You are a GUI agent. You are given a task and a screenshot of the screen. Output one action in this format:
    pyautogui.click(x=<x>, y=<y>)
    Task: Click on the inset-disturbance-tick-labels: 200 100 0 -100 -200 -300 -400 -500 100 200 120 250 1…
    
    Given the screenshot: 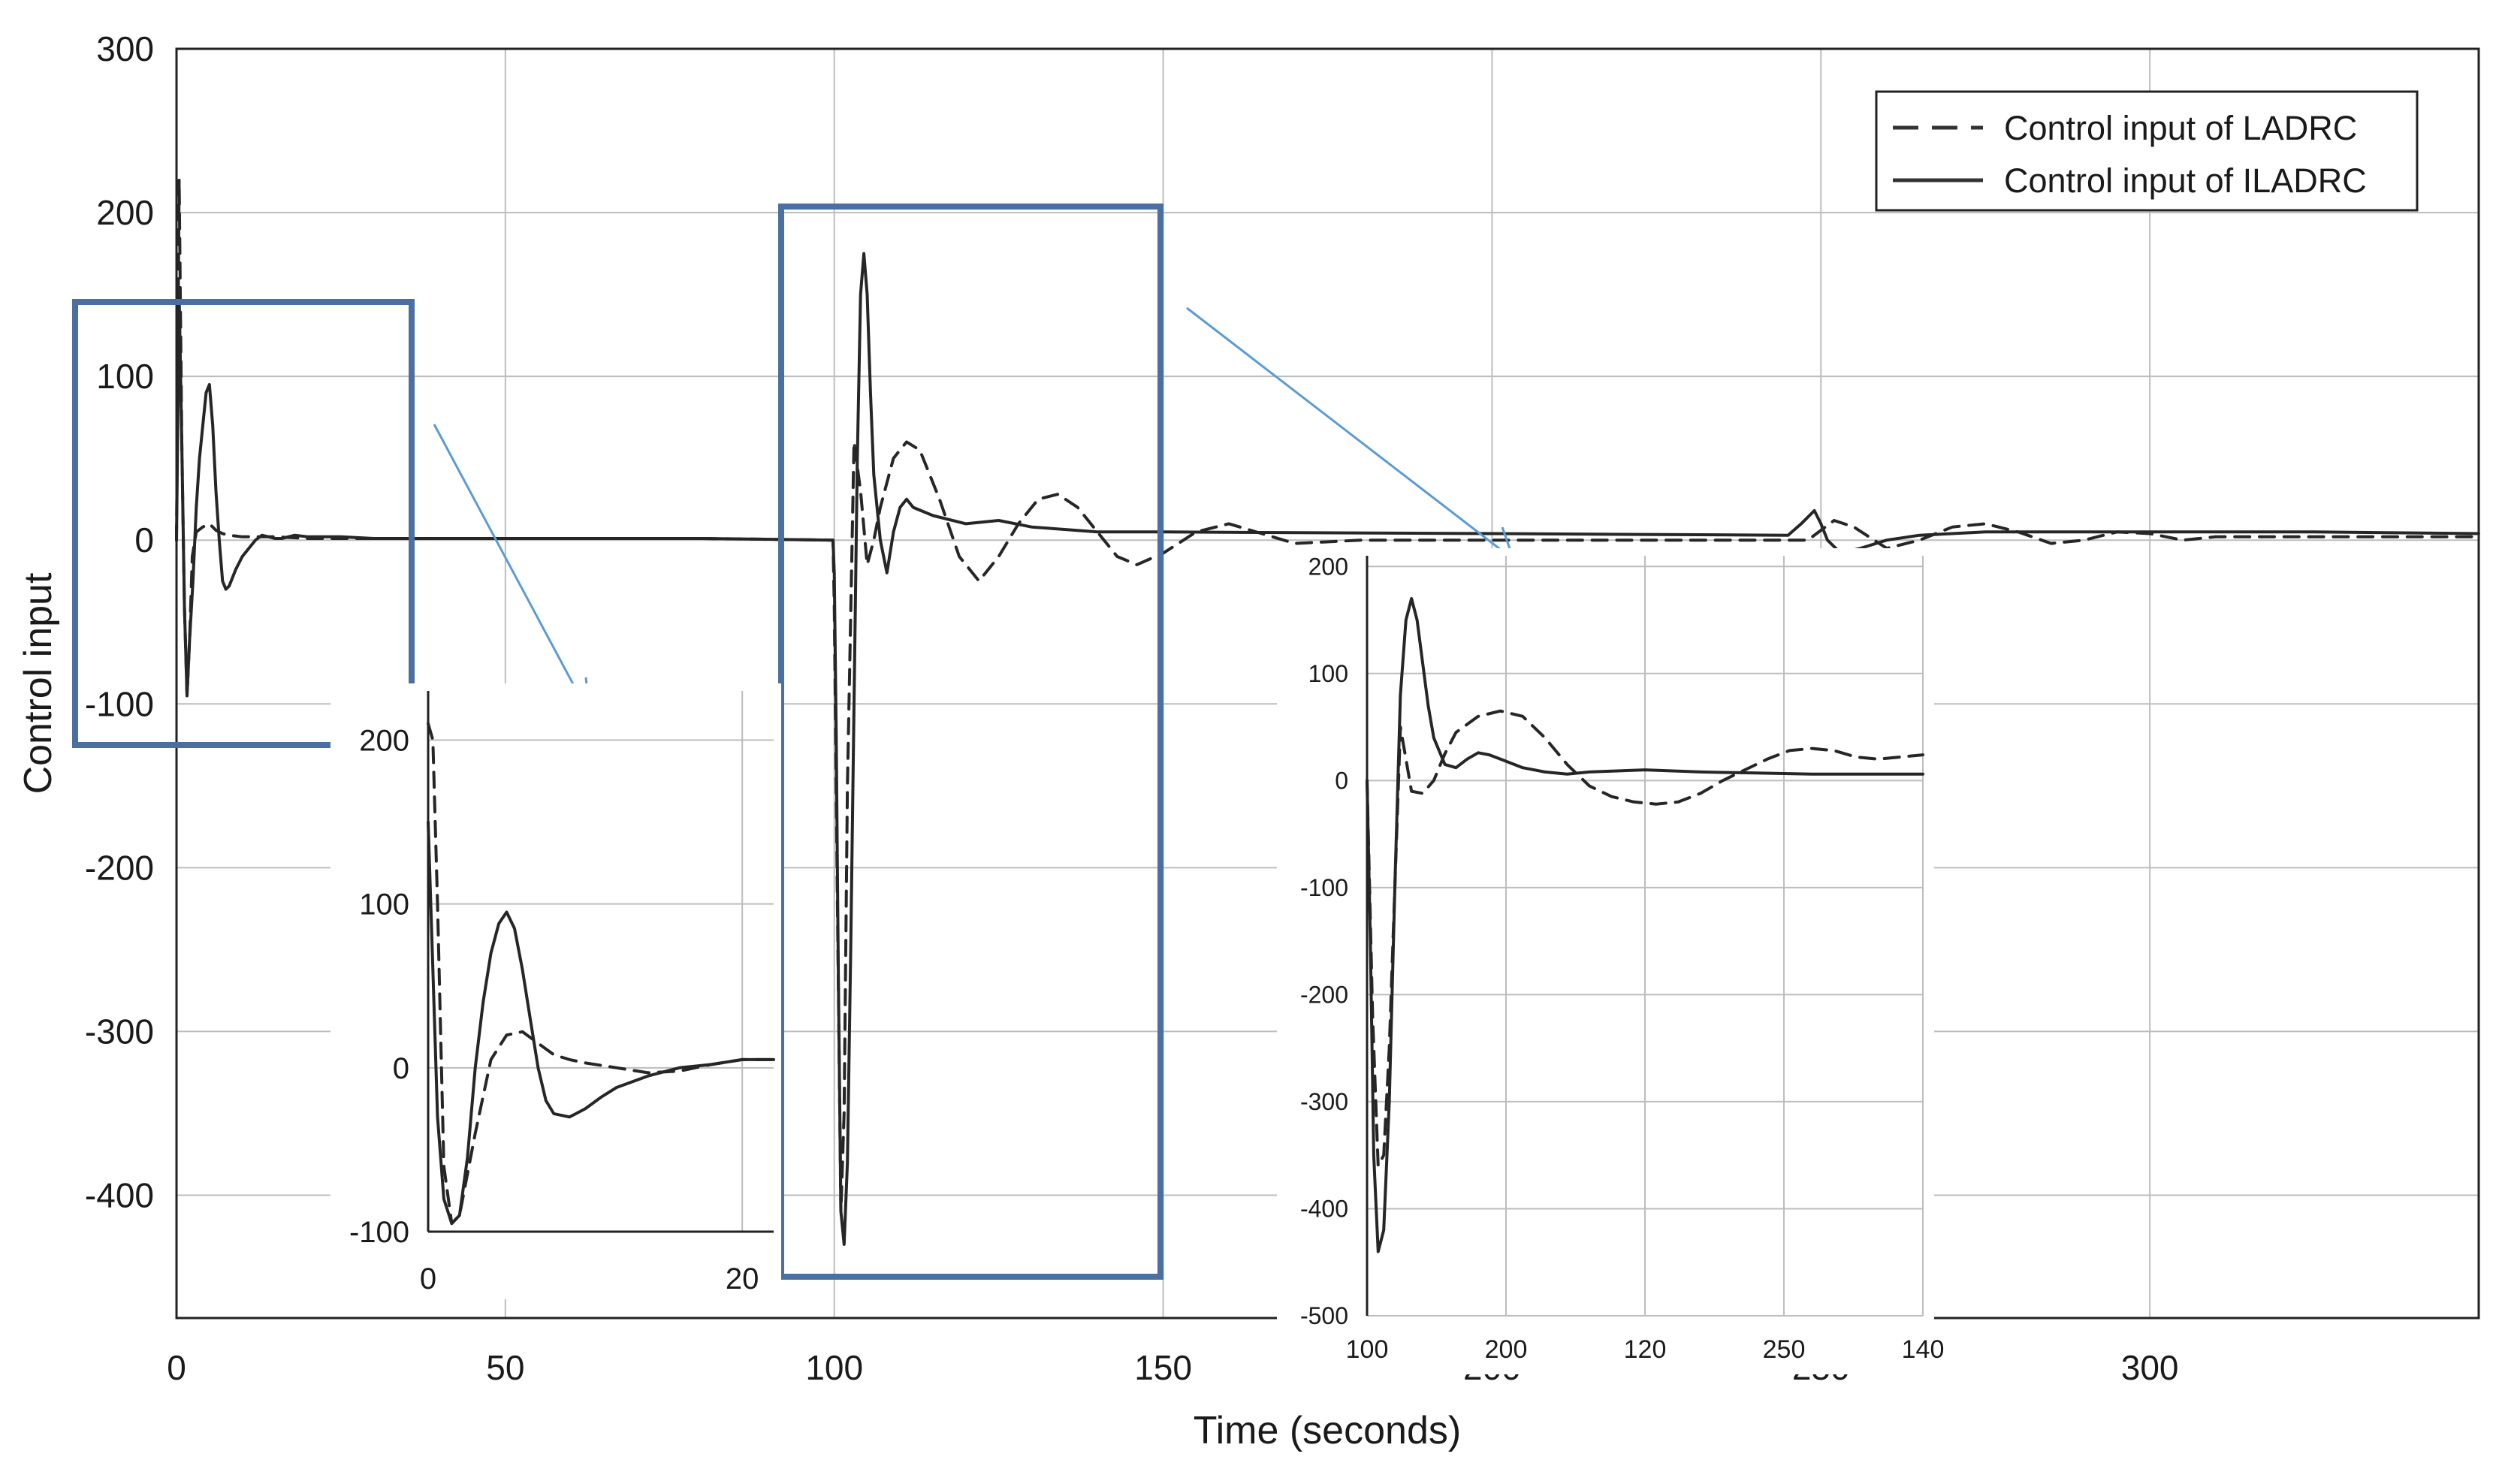 What is the action you would take?
    pyautogui.click(x=1622, y=958)
    